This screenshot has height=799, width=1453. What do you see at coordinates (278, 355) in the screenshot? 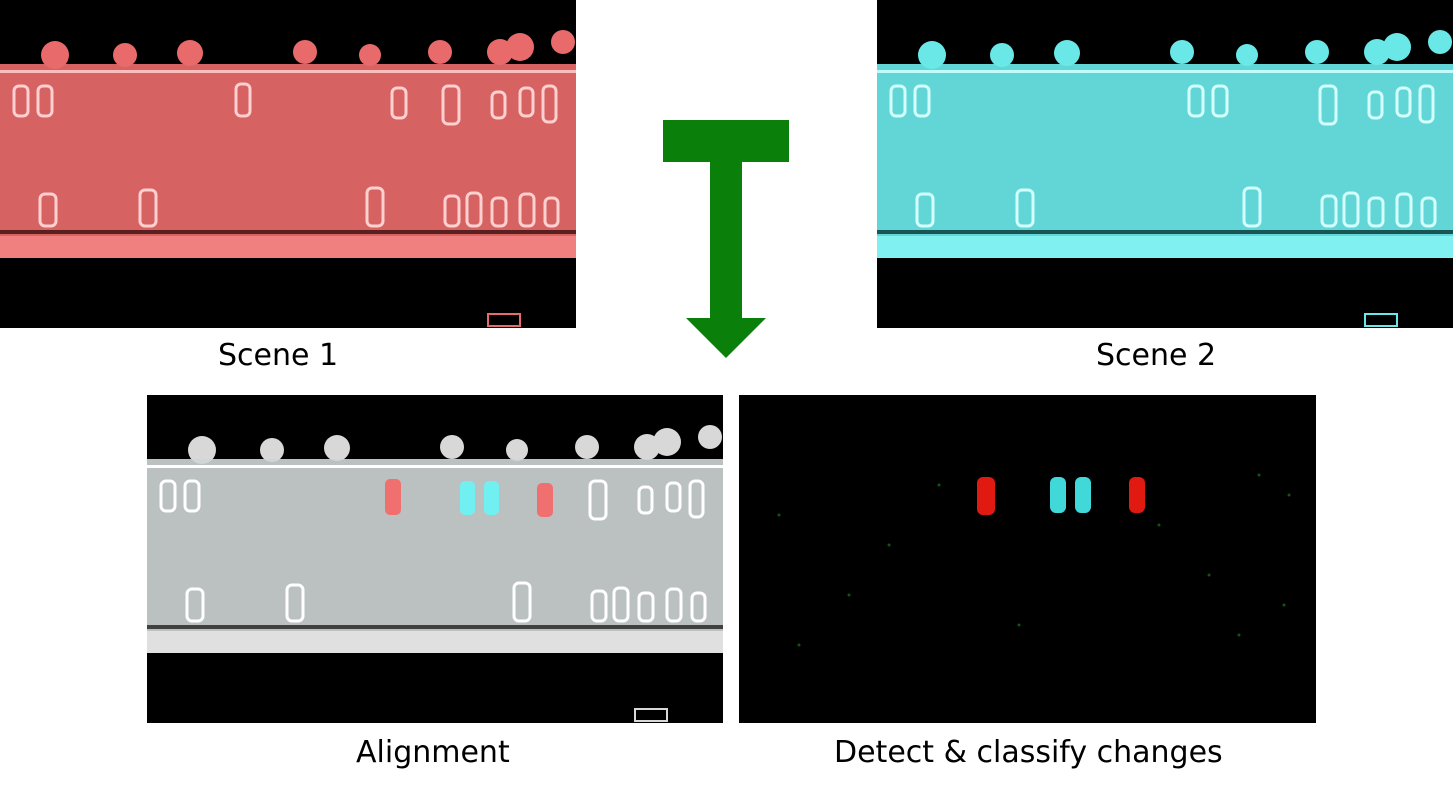
I see `scene1-caption: Scene 1` at bounding box center [278, 355].